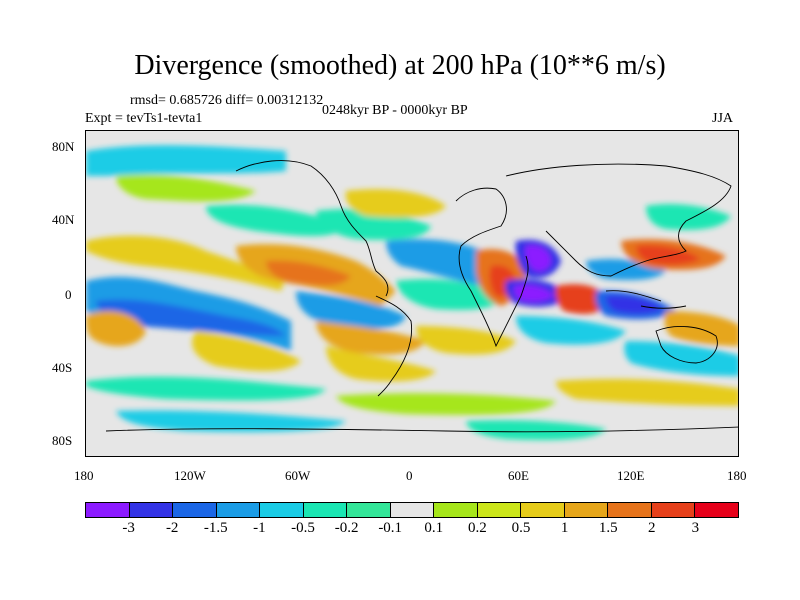  Describe the element at coordinates (451, 294) in the screenshot. I see `blob-atl-teal` at that location.